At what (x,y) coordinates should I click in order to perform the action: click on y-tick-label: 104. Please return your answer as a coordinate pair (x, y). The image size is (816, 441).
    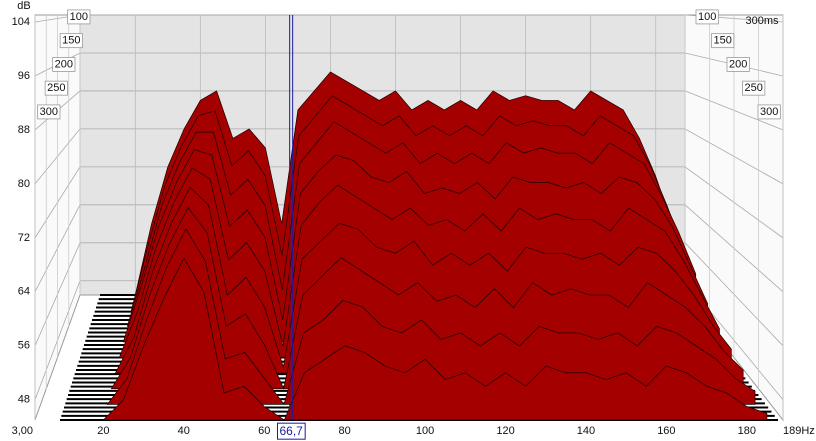
    Looking at the image, I should click on (21, 22).